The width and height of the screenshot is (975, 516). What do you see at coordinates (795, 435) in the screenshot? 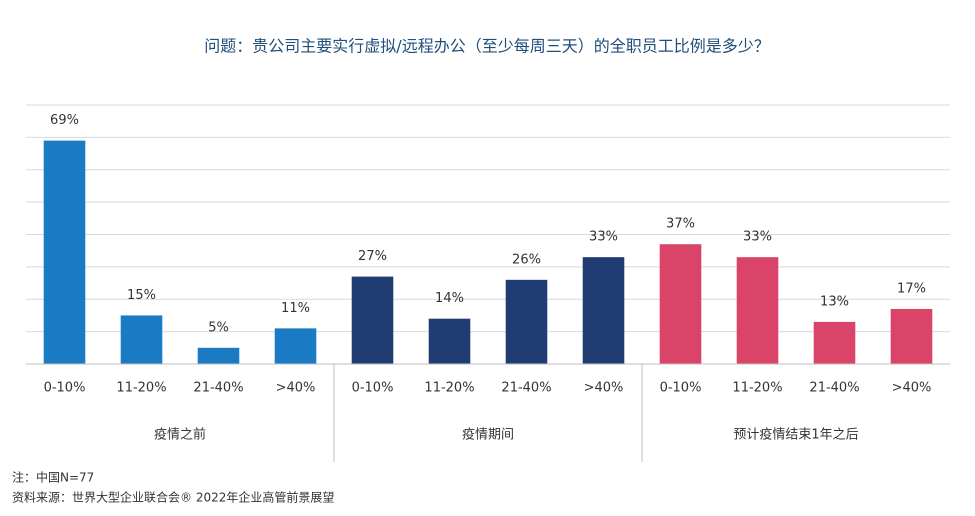
I see `group-label: 预计疫情结束1年之后` at bounding box center [795, 435].